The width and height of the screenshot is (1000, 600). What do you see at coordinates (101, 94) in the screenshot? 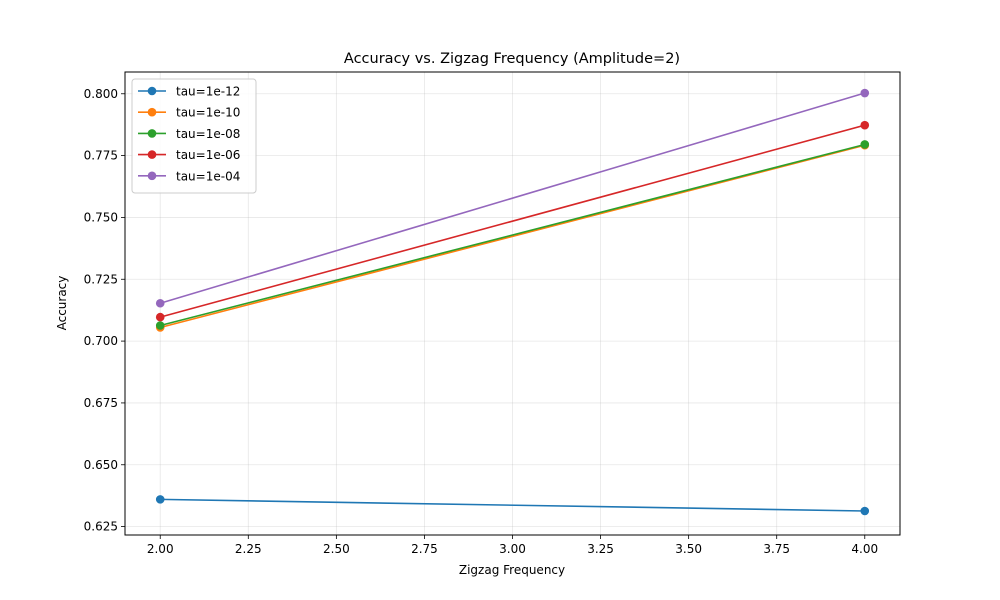
I see `y-tick-label: 0.800` at bounding box center [101, 94].